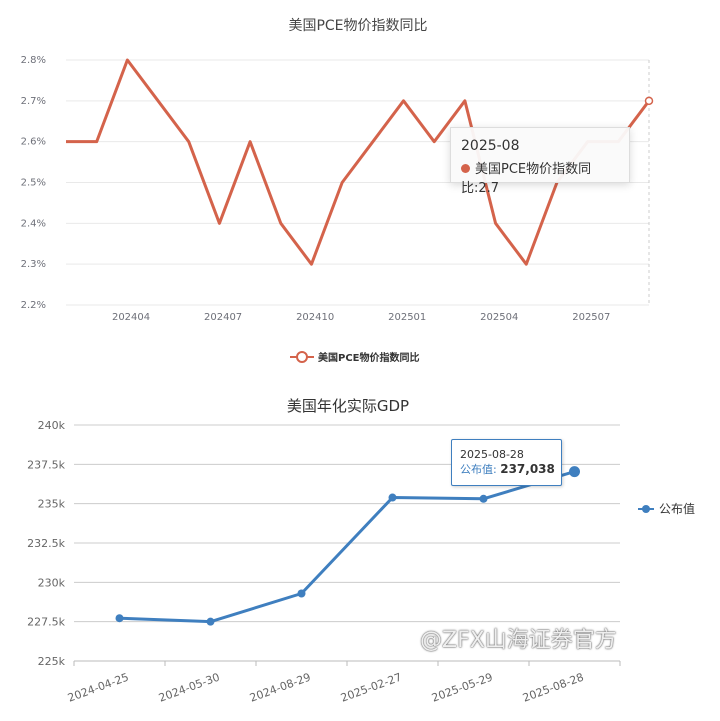 This screenshot has height=721, width=720. Describe the element at coordinates (46, 464) in the screenshot. I see `y-tick-label: 237.5k` at that location.